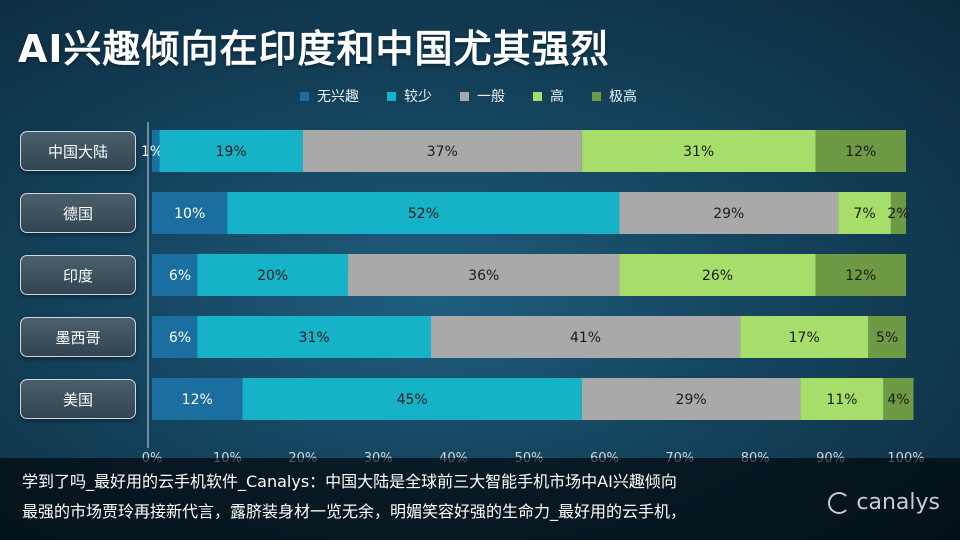  I want to click on legend-item: 极高, so click(614, 96).